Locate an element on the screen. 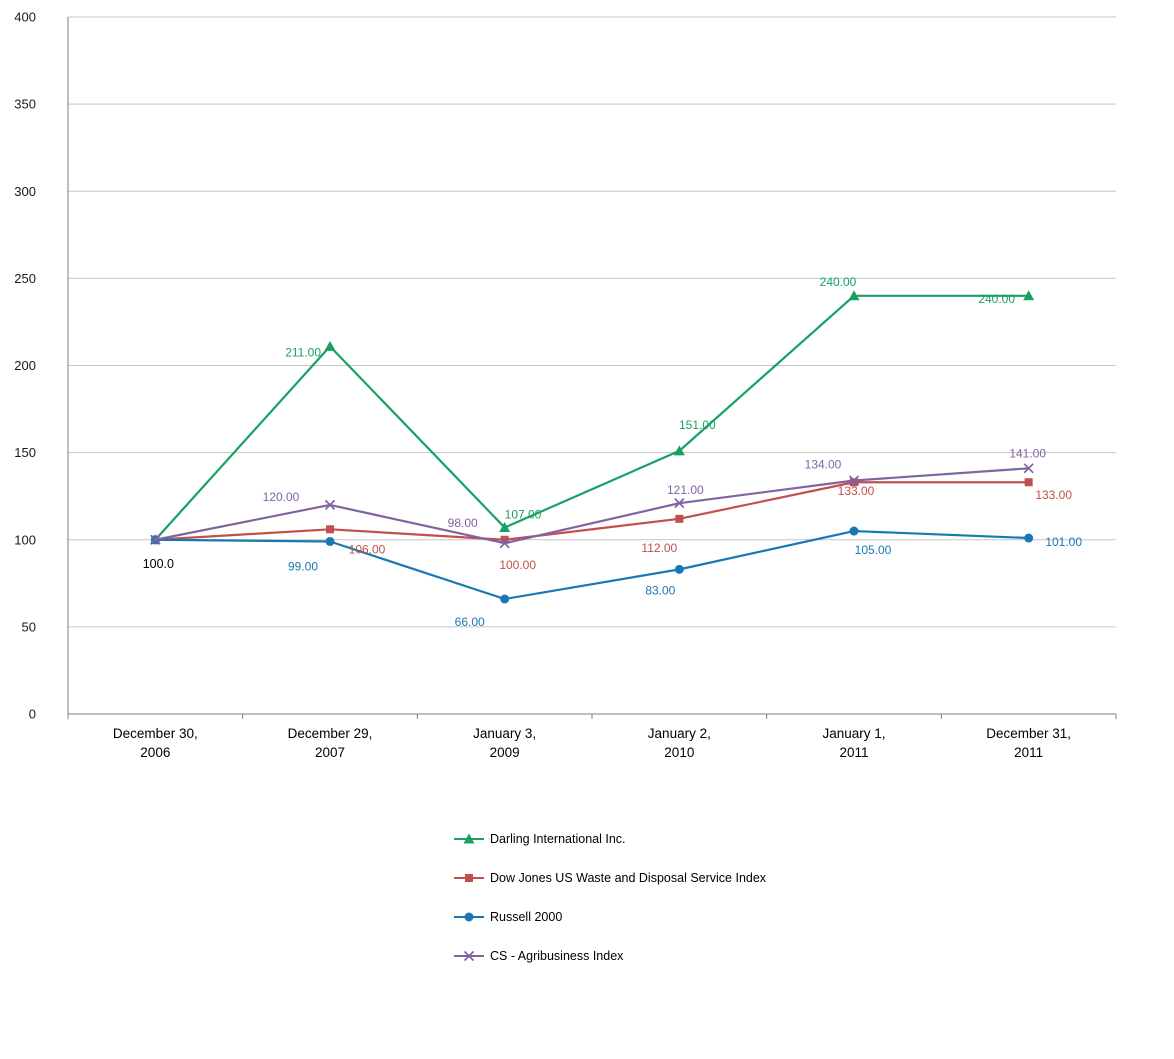 This screenshot has height=1059, width=1174. x-axis-ticks is located at coordinates (592, 716).